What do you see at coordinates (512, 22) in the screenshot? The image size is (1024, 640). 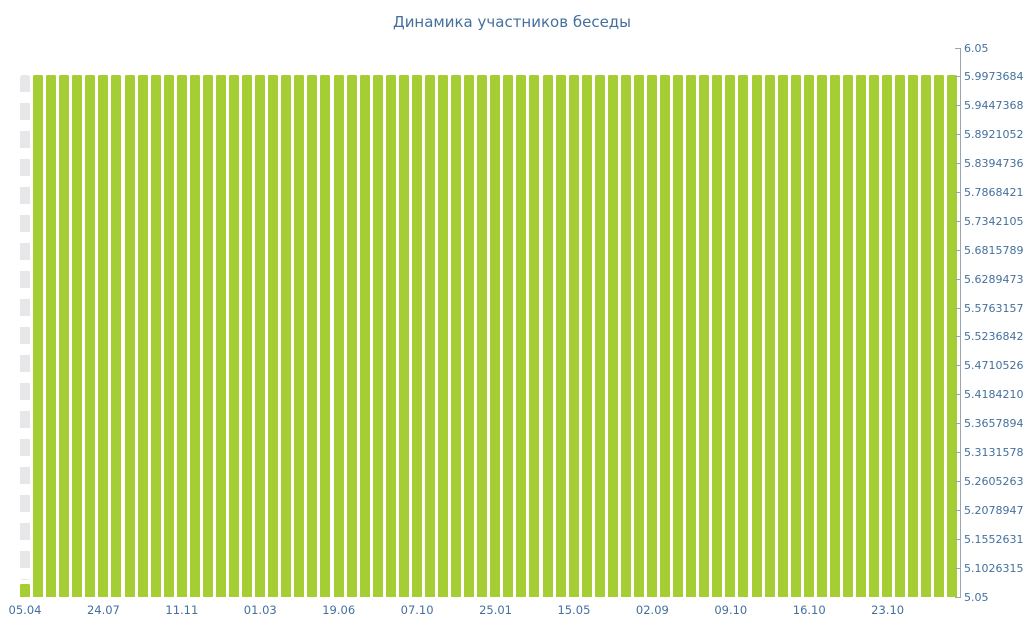 I see `chart-title: Динамика участников беседы` at bounding box center [512, 22].